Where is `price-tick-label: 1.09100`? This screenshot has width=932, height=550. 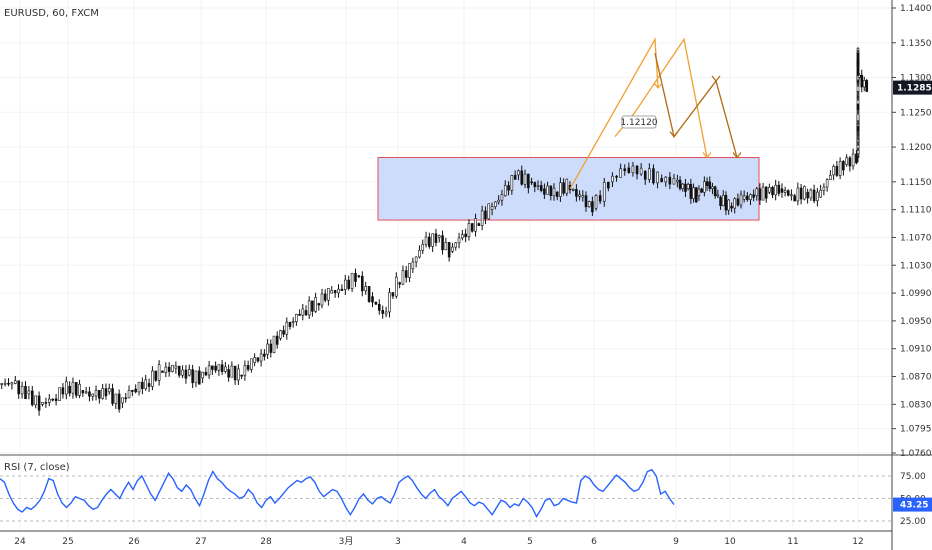 price-tick-label: 1.09100 is located at coordinates (916, 350).